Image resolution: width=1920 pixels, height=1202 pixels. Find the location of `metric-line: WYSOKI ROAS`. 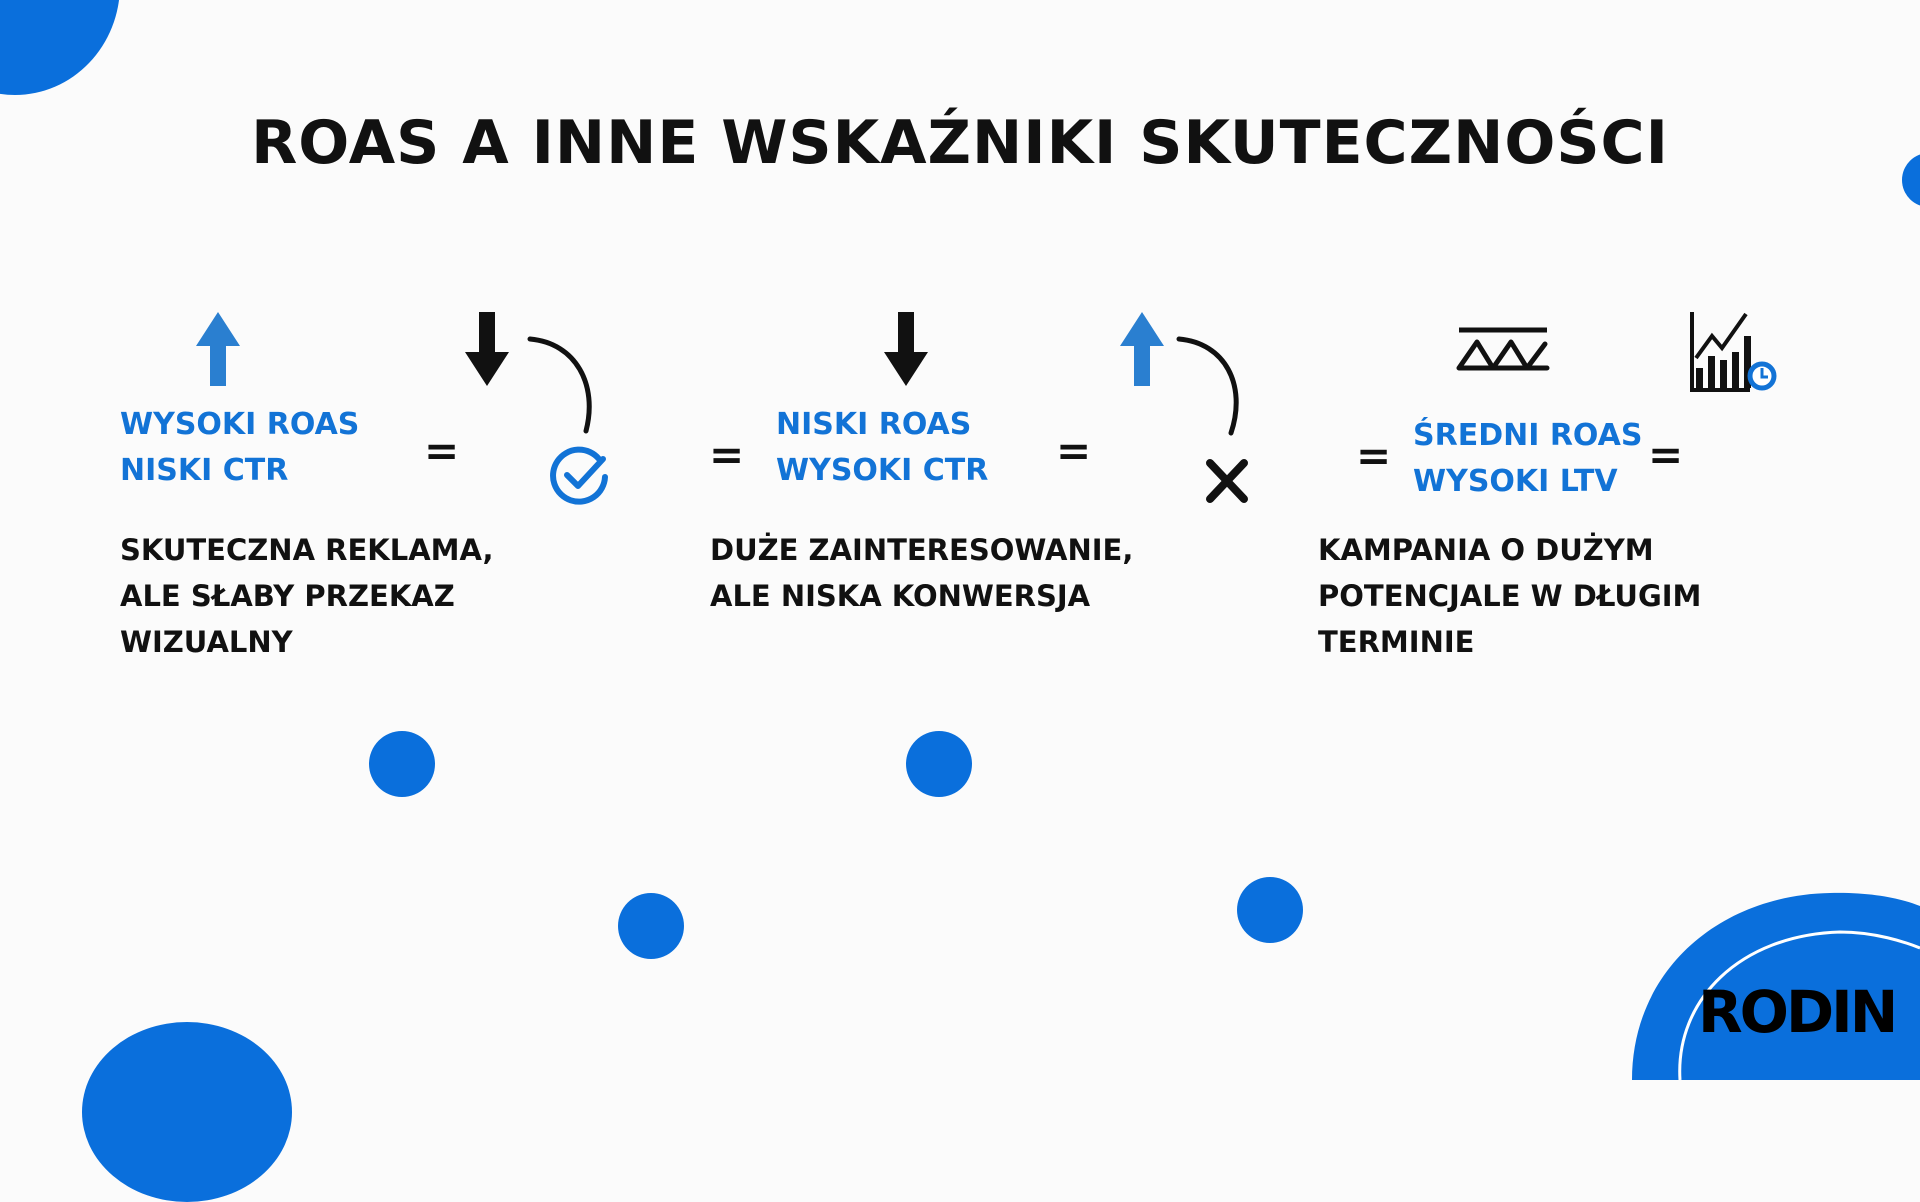

metric-line: WYSOKI ROAS is located at coordinates (240, 424).